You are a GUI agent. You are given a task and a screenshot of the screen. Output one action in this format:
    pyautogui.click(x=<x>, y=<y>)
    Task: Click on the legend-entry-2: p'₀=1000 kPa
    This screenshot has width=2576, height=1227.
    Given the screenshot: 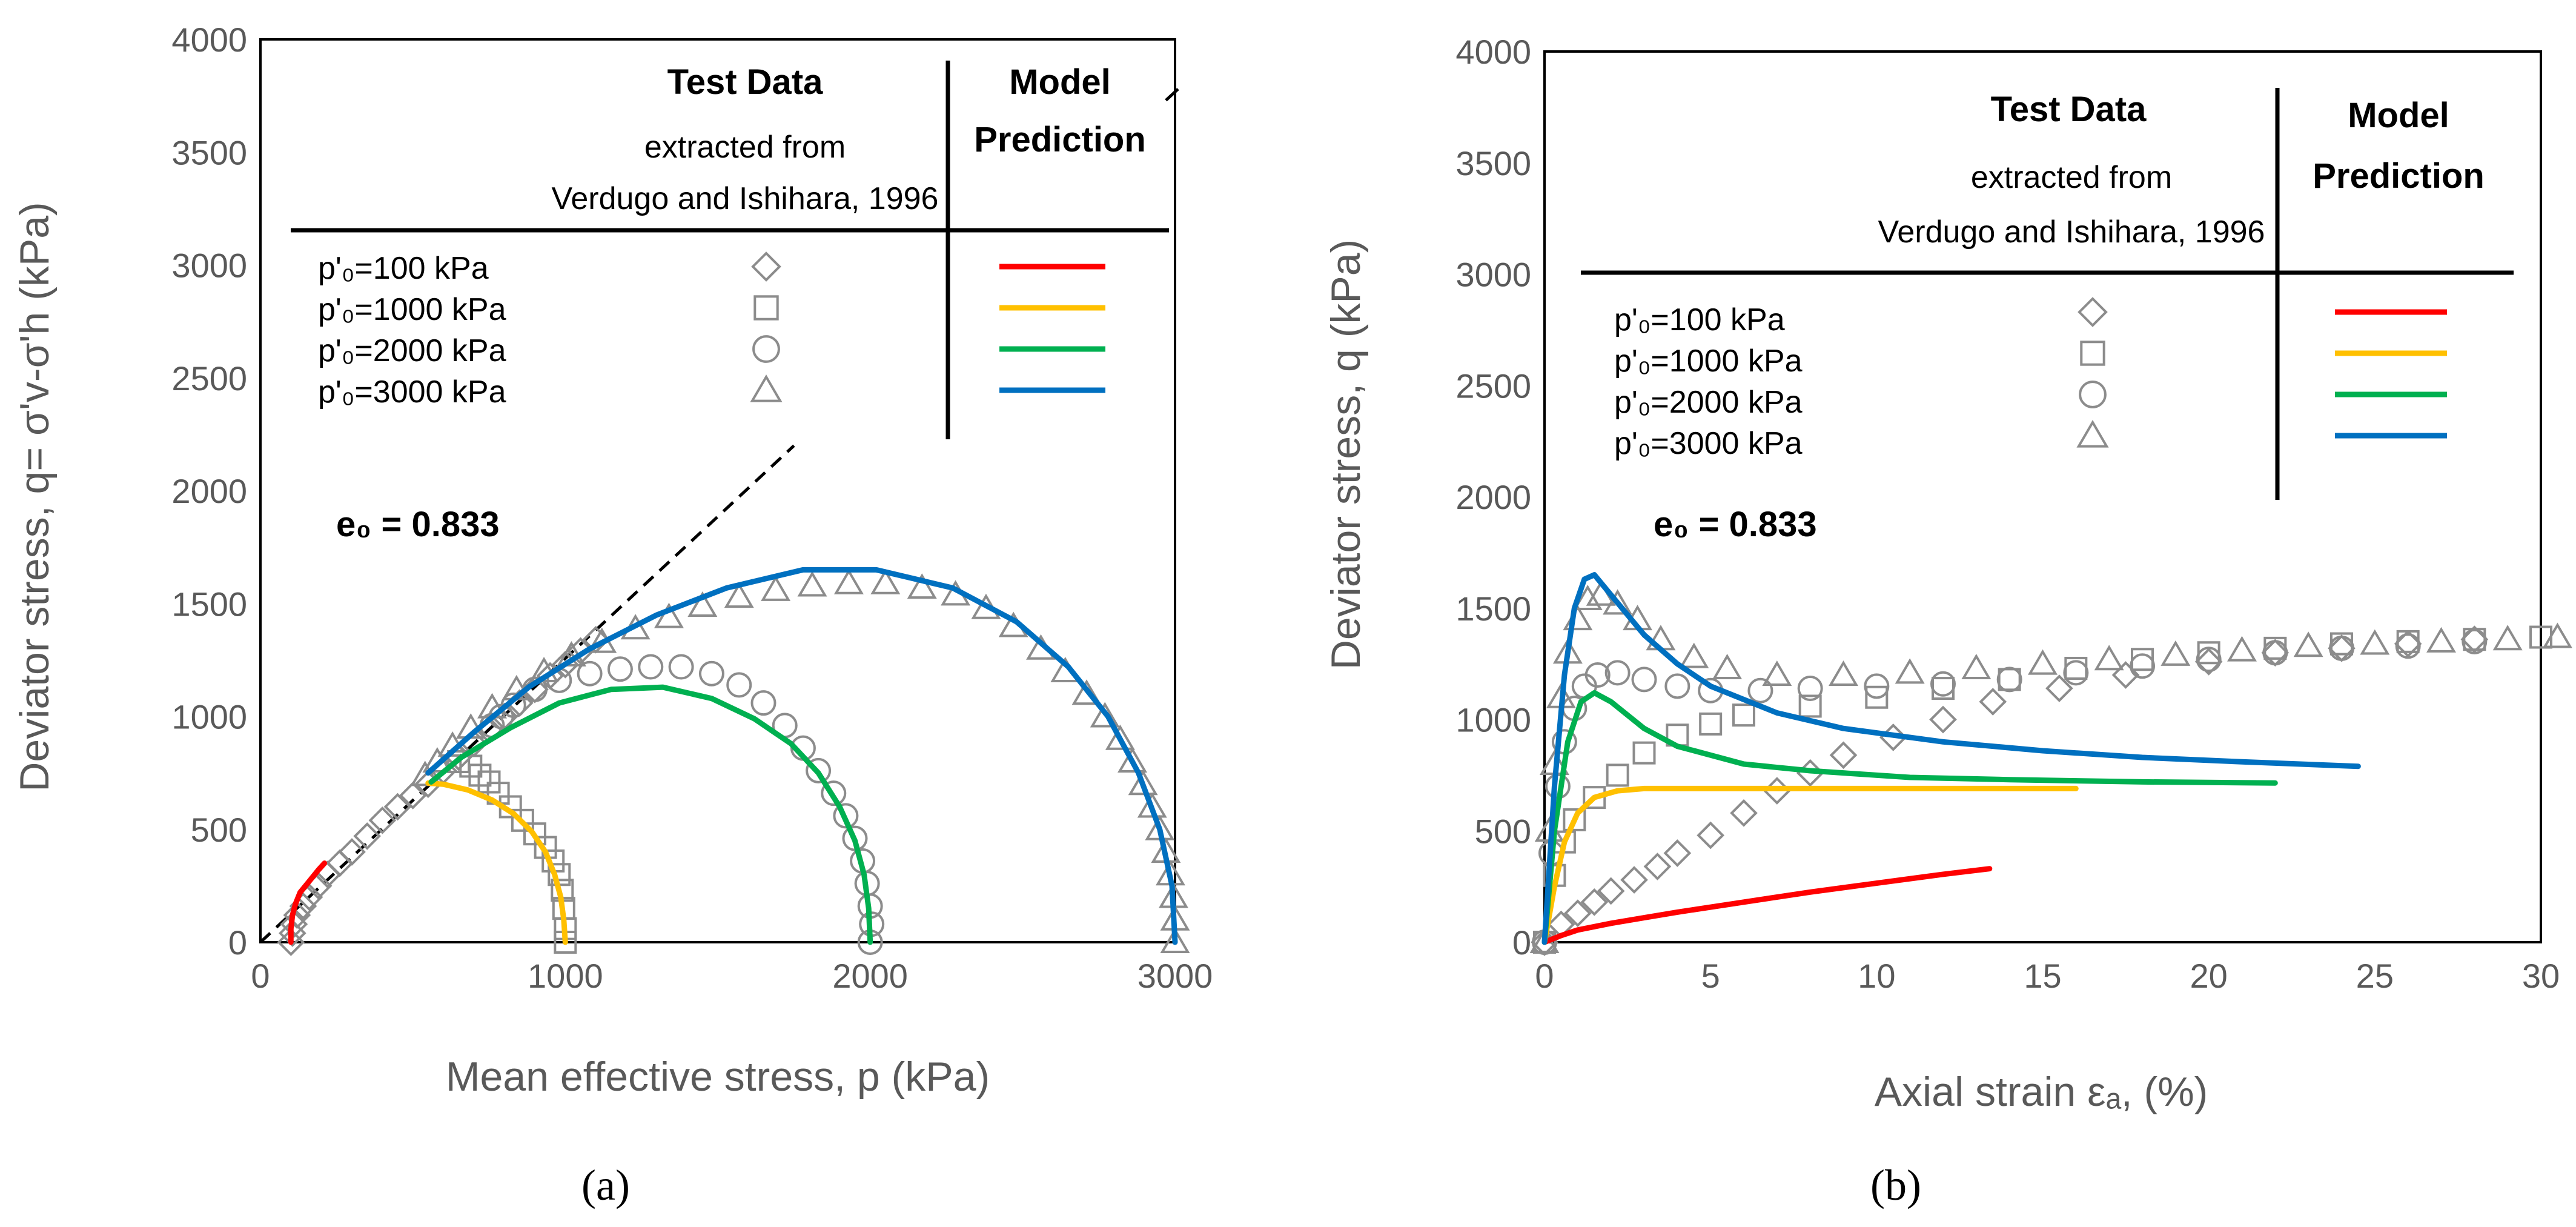 What is the action you would take?
    pyautogui.click(x=1708, y=361)
    